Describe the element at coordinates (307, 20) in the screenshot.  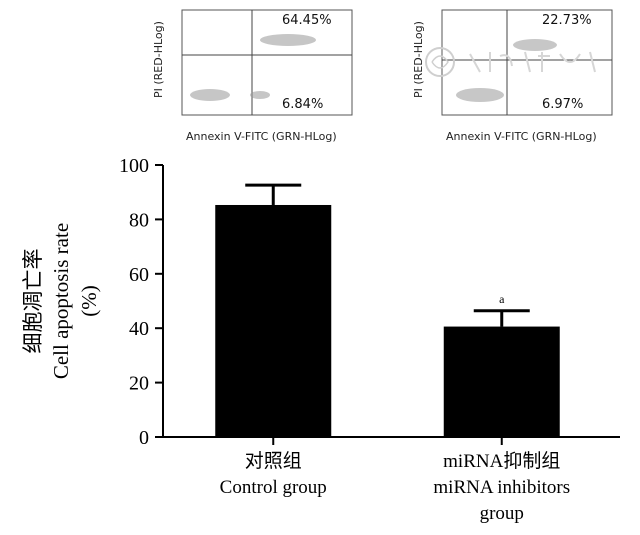
I see `flow-1-upper-pct: 64.45%` at that location.